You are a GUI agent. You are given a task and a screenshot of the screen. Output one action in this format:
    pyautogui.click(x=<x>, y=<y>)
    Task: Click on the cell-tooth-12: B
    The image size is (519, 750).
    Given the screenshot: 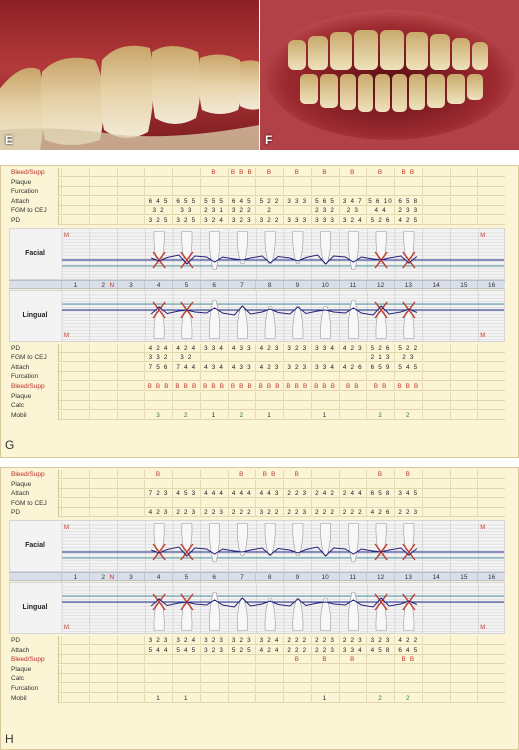 What is the action you would take?
    pyautogui.click(x=380, y=474)
    